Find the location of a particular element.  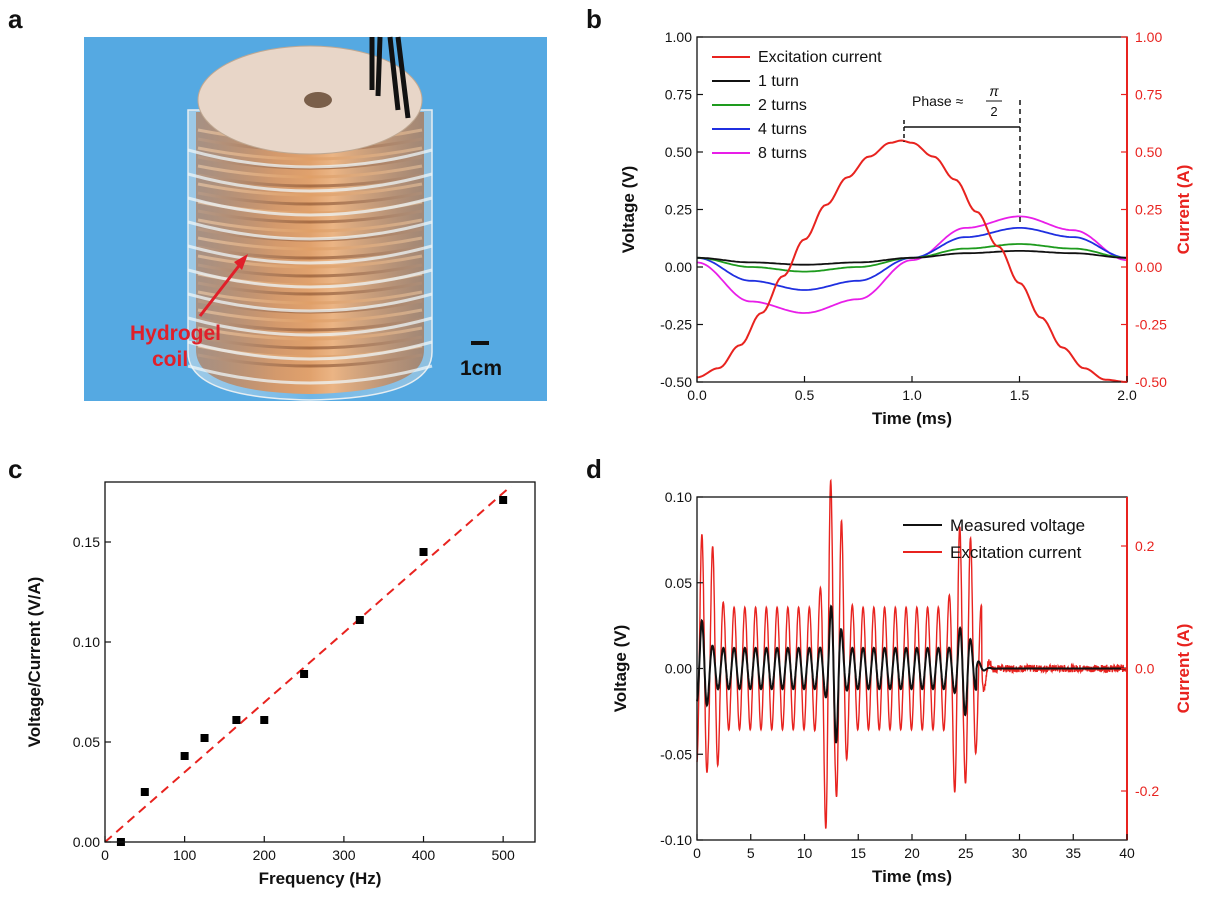

d-xtick-label: 40 is located at coordinates (1127, 853).